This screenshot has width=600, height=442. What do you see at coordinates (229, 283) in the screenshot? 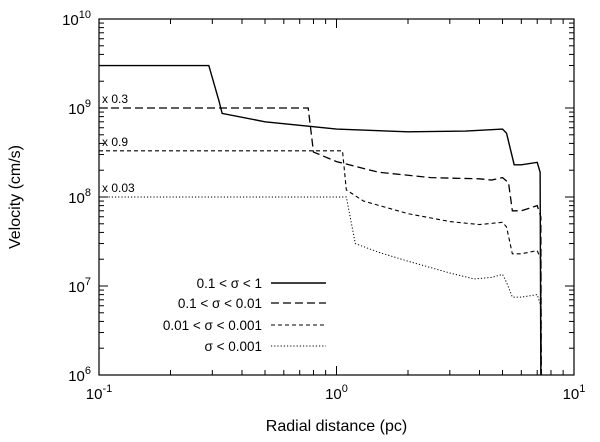
I see `legend-label: 0.1 < σ < 1` at bounding box center [229, 283].